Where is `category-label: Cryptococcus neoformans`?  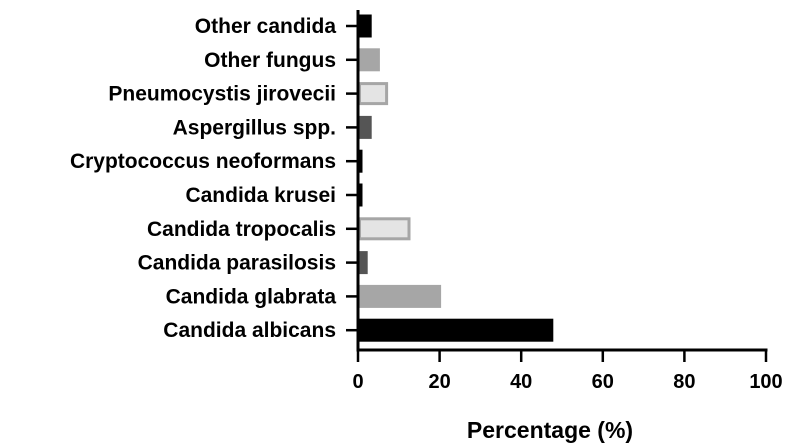
category-label: Cryptococcus neoformans is located at coordinates (203, 161).